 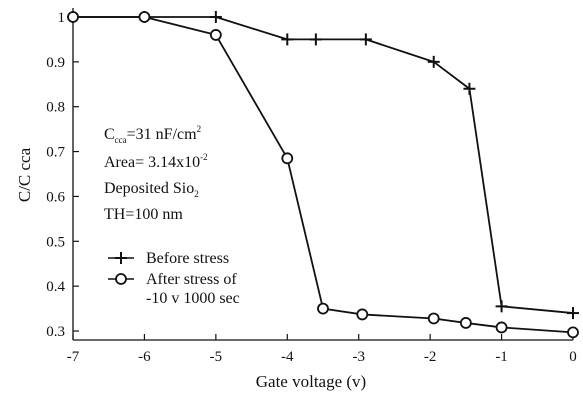 I want to click on legend-after-label-line2: -10 v 1000 sec, so click(x=193, y=298).